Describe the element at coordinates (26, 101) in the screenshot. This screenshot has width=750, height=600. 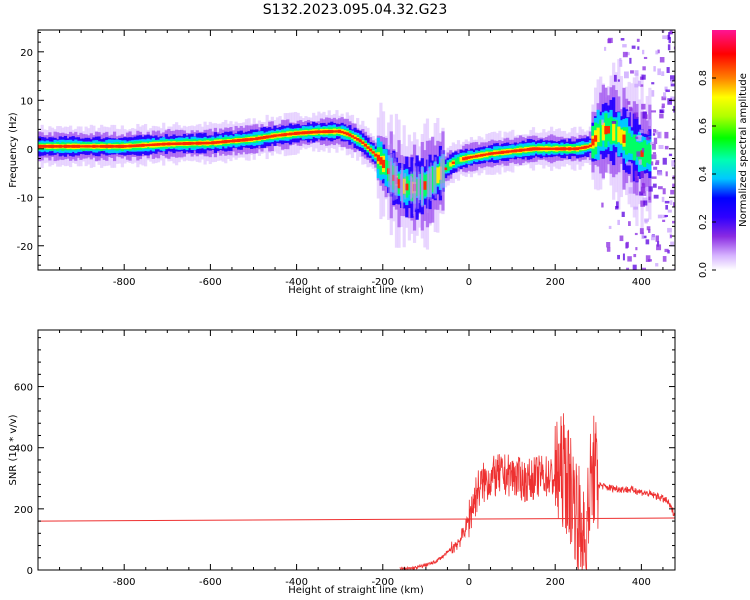
I see `y-tick-label: 10` at that location.